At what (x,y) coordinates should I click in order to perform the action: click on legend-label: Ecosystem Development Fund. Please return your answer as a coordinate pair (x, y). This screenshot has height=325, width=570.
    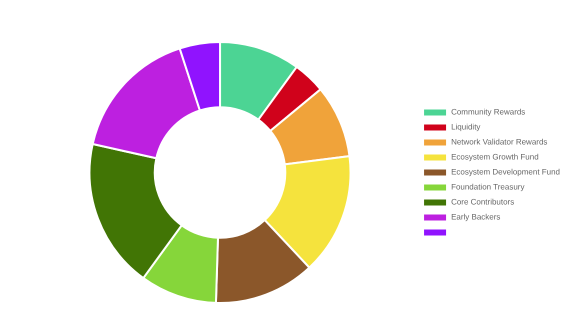
    Looking at the image, I should click on (505, 172).